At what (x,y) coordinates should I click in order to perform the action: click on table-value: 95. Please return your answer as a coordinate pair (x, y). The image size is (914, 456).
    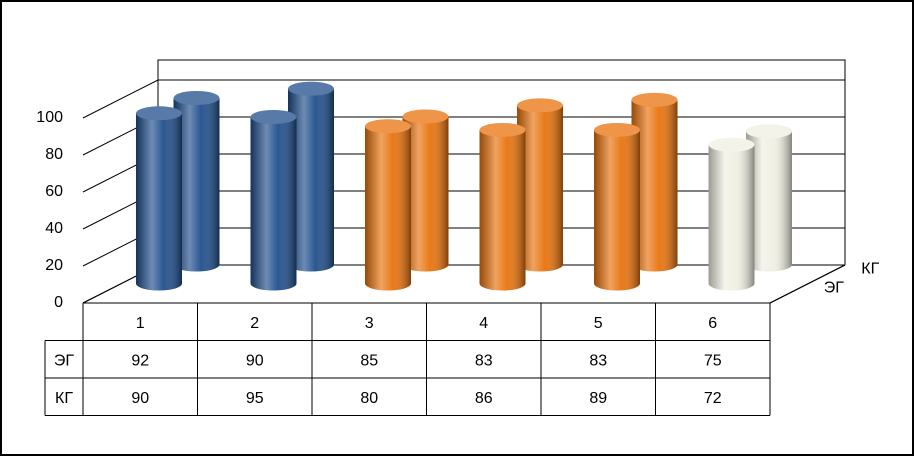
    Looking at the image, I should click on (255, 398).